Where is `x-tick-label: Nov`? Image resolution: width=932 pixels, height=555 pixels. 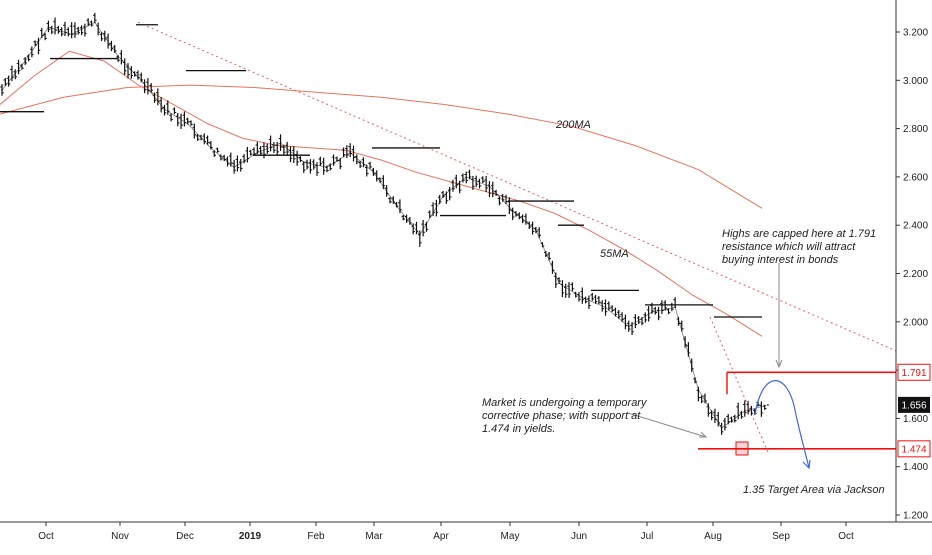
x-tick-label: Nov is located at coordinates (120, 536).